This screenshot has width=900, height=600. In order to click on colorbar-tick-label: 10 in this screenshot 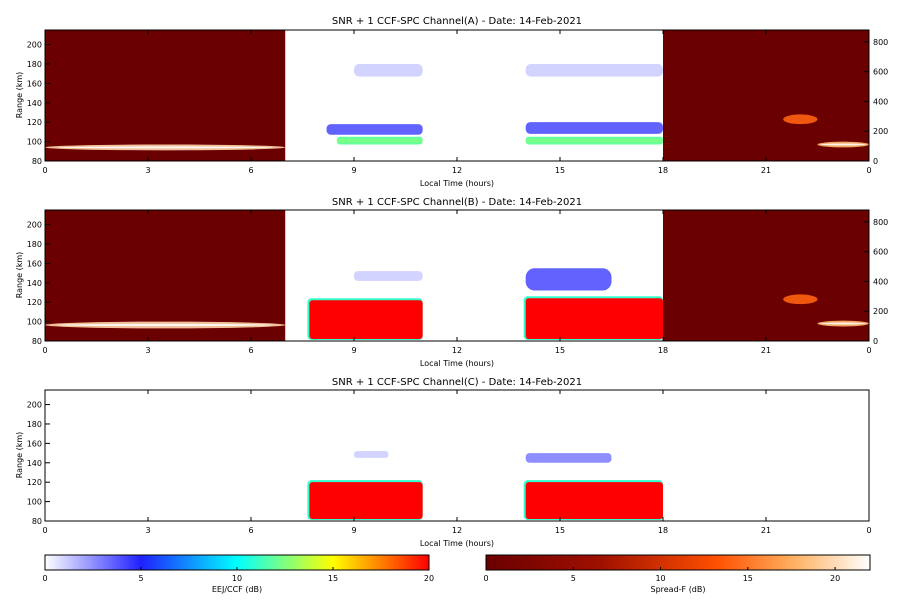, I will do `click(237, 578)`.